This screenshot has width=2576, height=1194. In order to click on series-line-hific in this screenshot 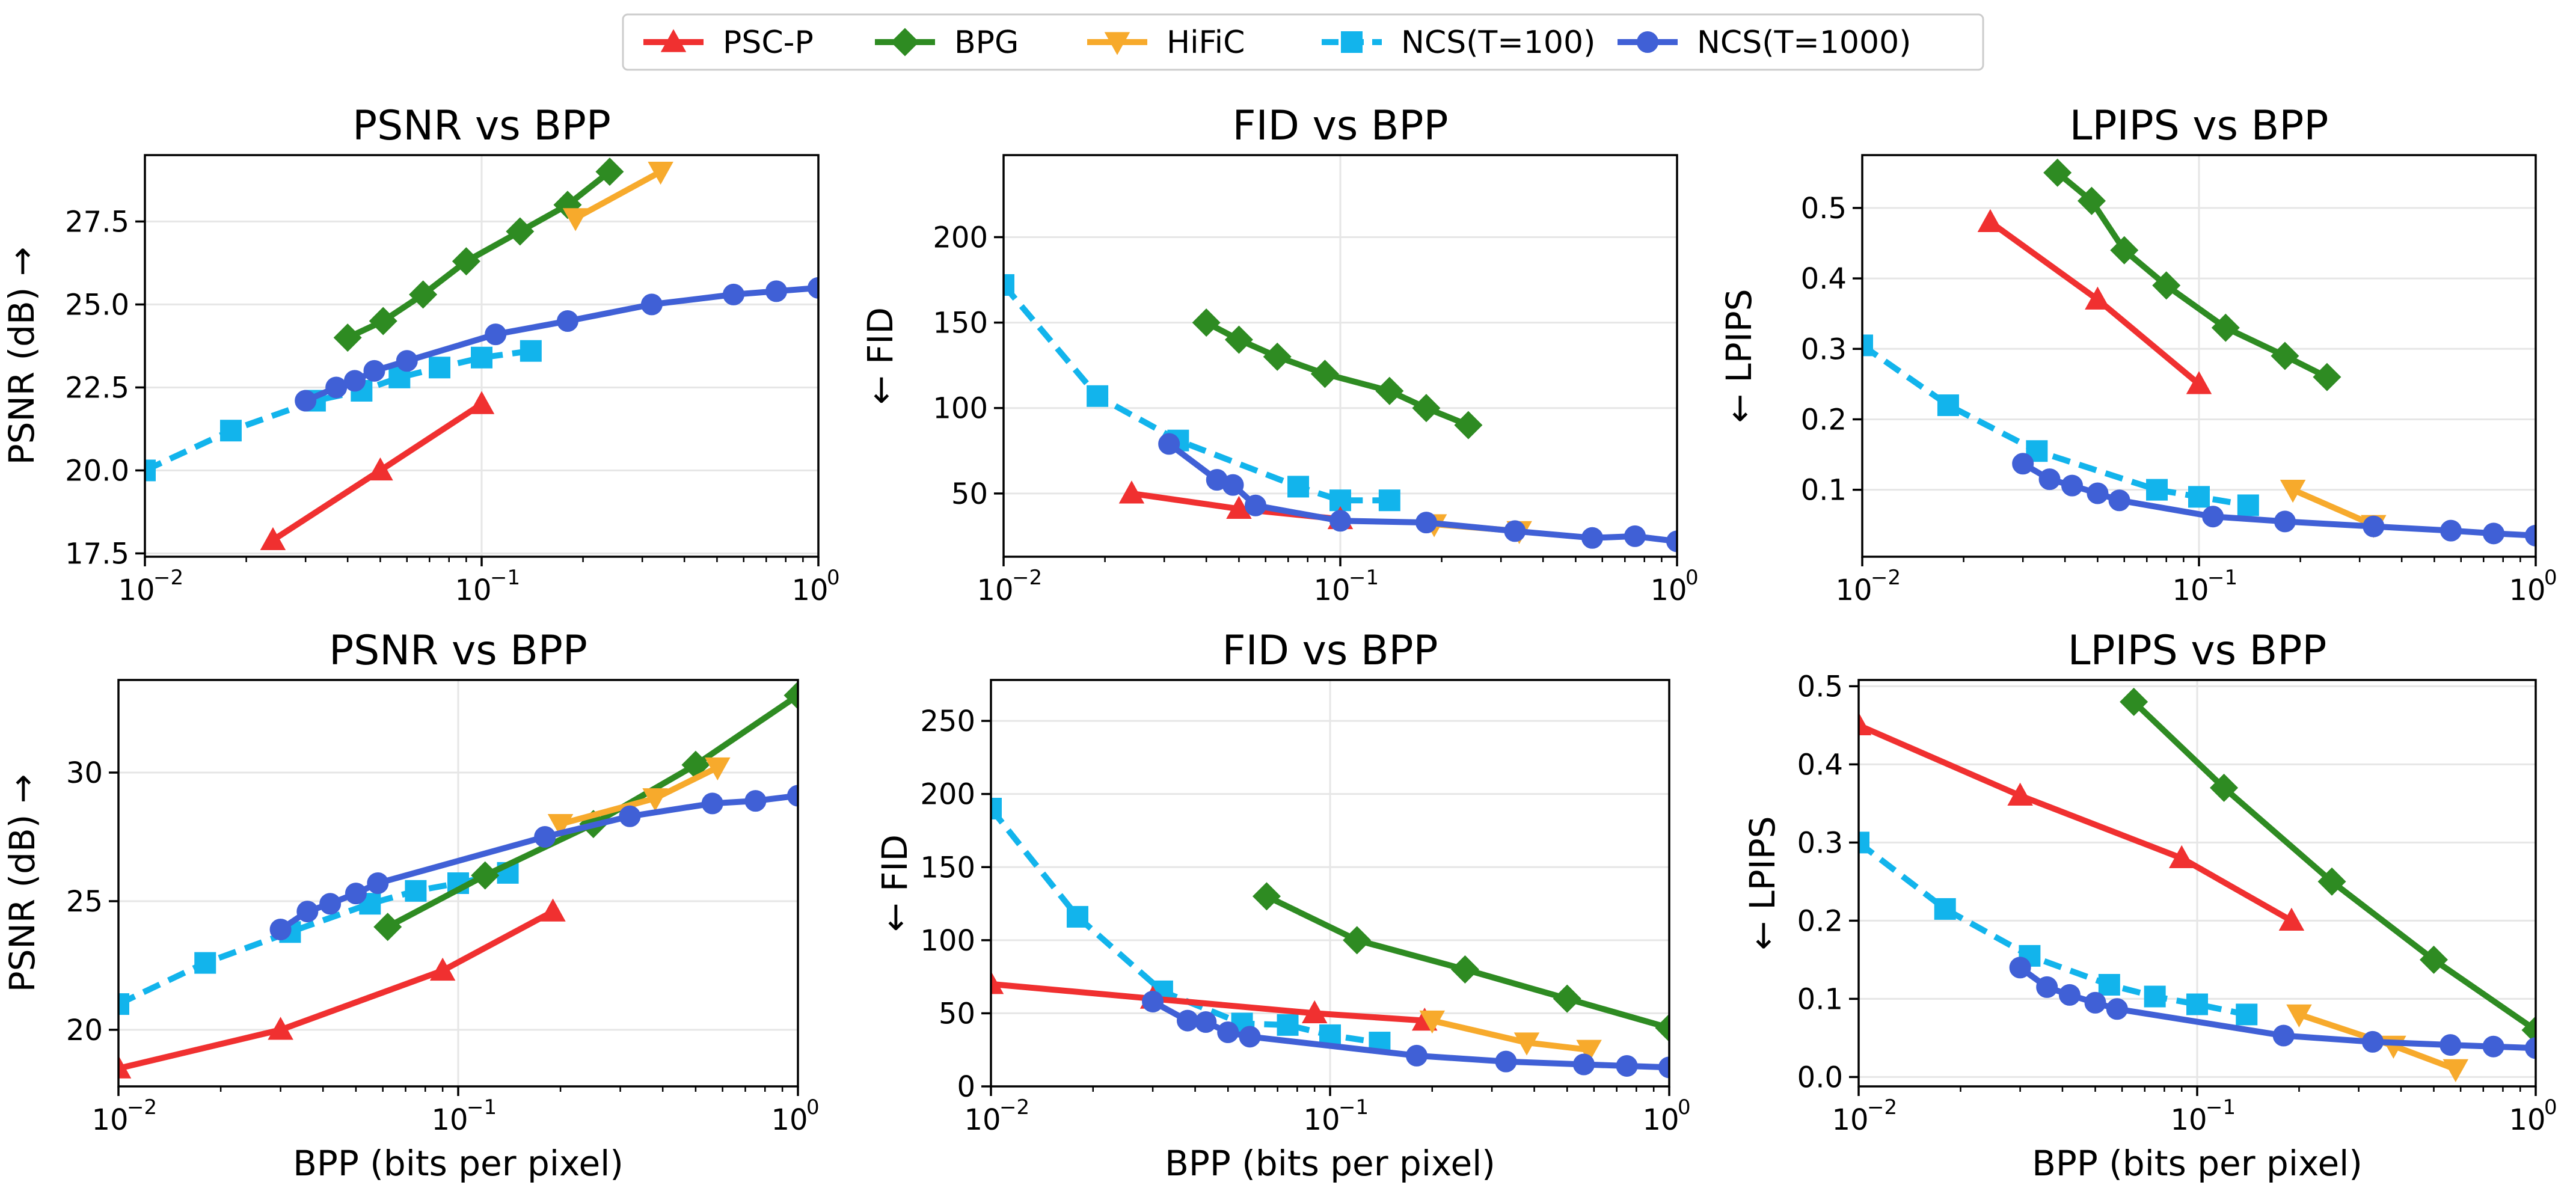, I will do `click(1510, 1035)`.